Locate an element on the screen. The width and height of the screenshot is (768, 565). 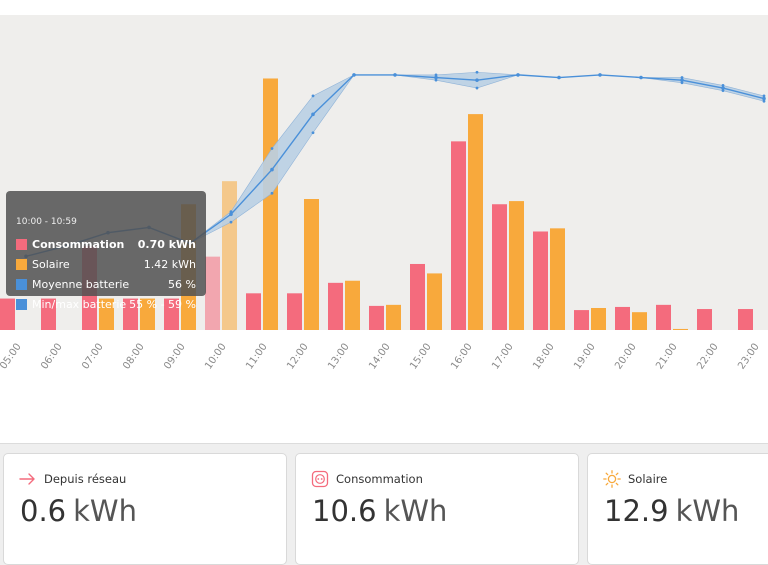
x-tick-label: 15:00 is located at coordinates (421, 357).